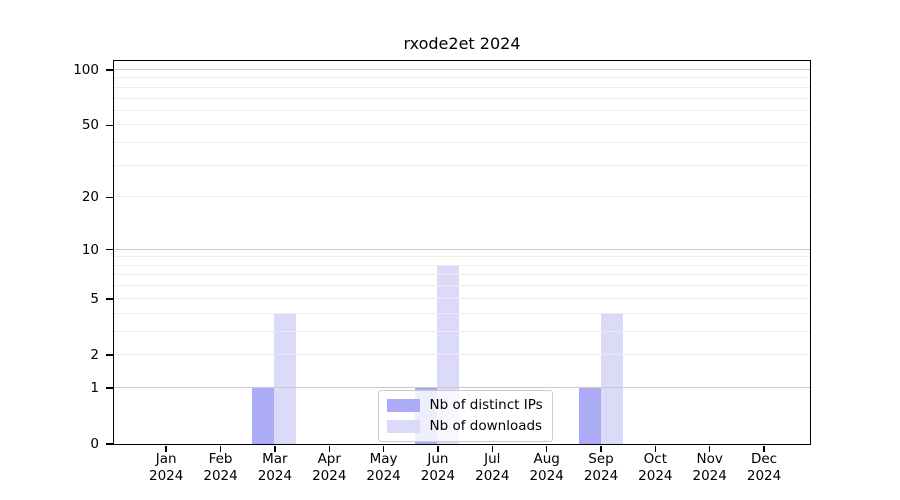 The width and height of the screenshot is (900, 500). I want to click on x-tick-label: Oct 2024, so click(655, 467).